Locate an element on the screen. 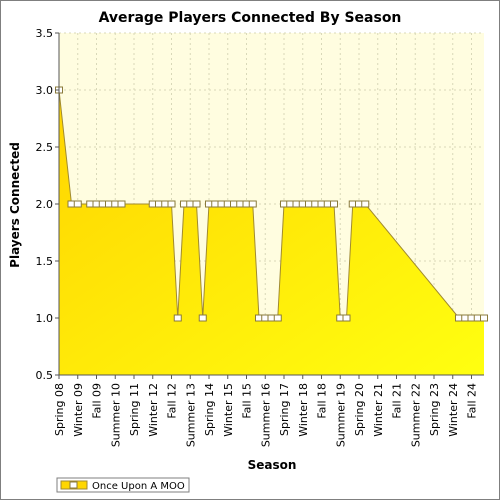 This screenshot has width=500, height=500. x-tick-label: Fall 15 is located at coordinates (247, 401).